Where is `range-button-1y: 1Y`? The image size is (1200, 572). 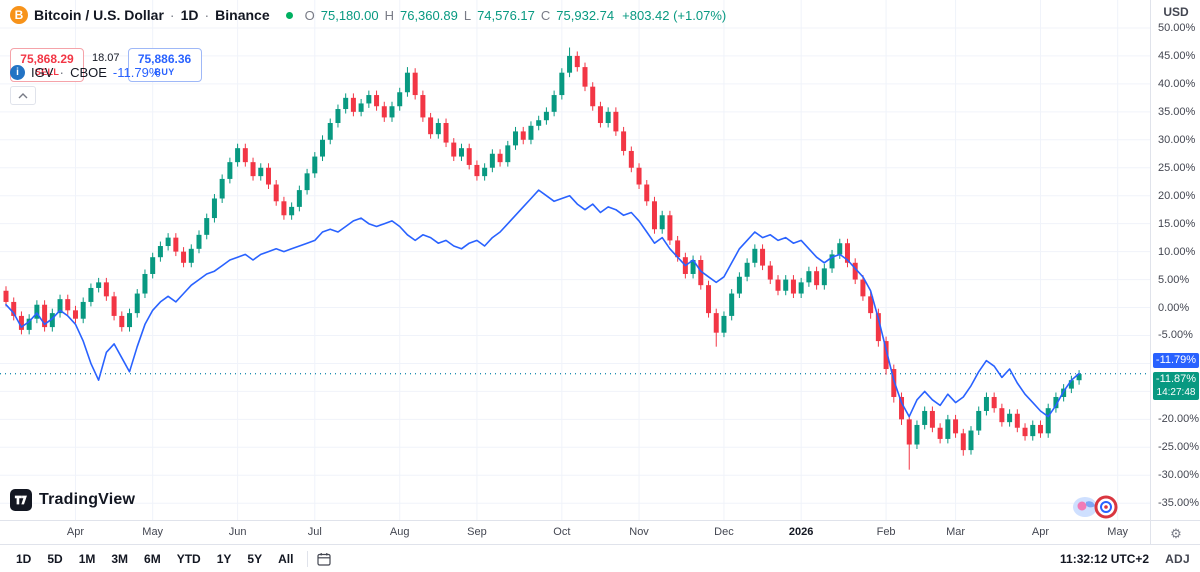
range-button-1y: 1Y is located at coordinates (224, 558).